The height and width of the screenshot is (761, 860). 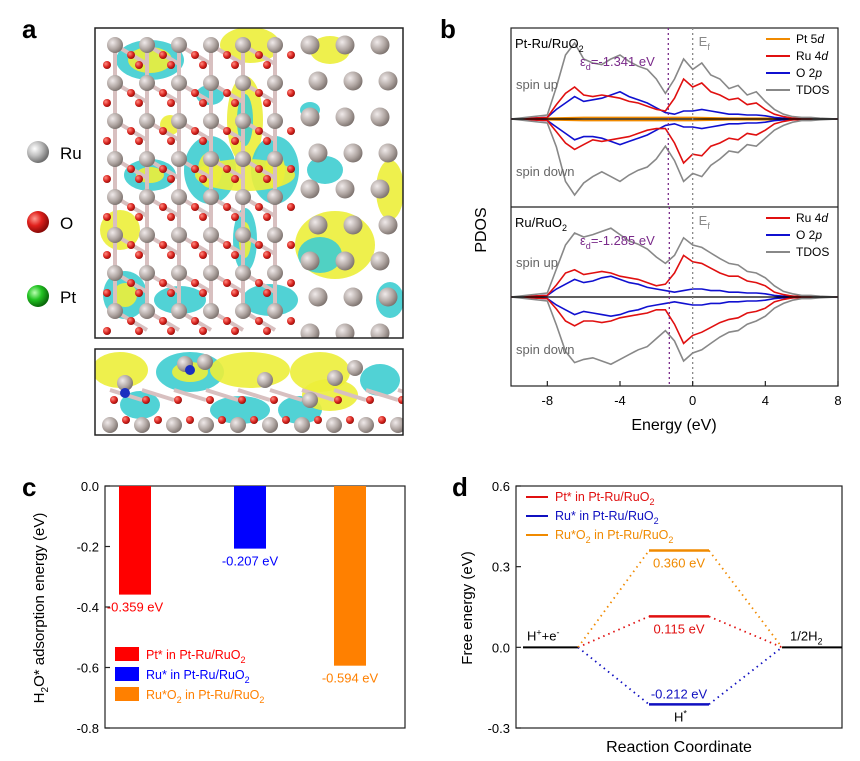 What do you see at coordinates (673, 425) in the screenshot?
I see `pdos-xlabel: Energy (eV)` at bounding box center [673, 425].